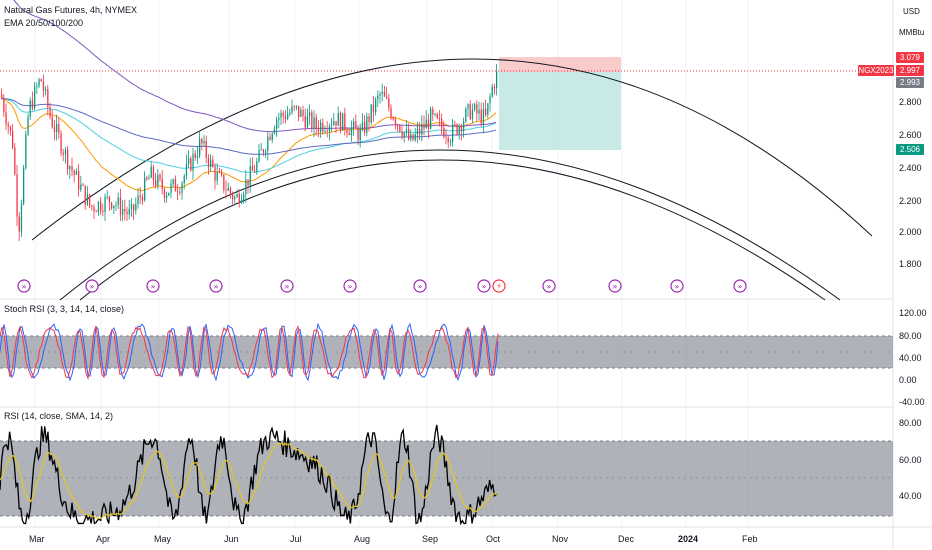 The image size is (932, 550). I want to click on ema-legend: EMA 20/50/100/200, so click(44, 23).